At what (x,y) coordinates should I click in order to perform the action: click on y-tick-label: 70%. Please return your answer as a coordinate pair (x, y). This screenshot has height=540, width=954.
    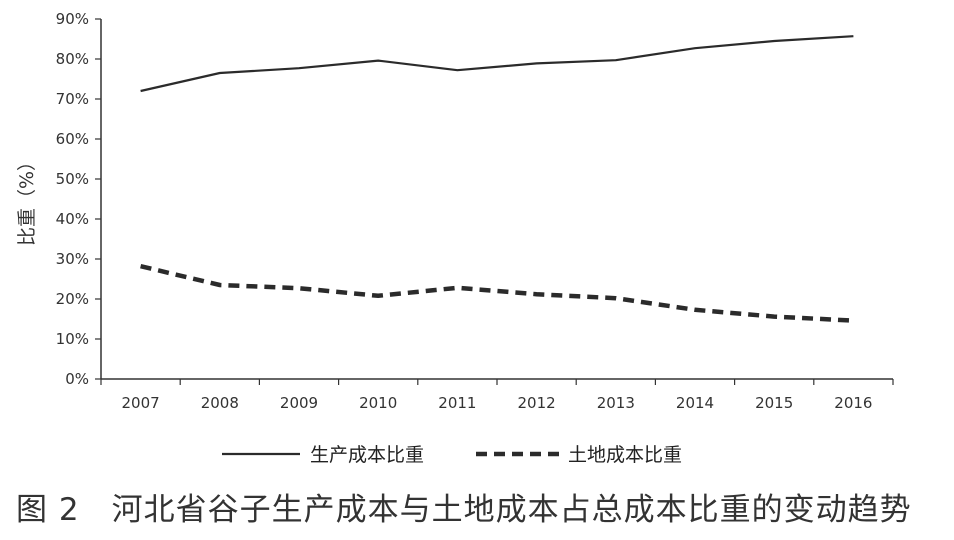
    Looking at the image, I should click on (72, 99).